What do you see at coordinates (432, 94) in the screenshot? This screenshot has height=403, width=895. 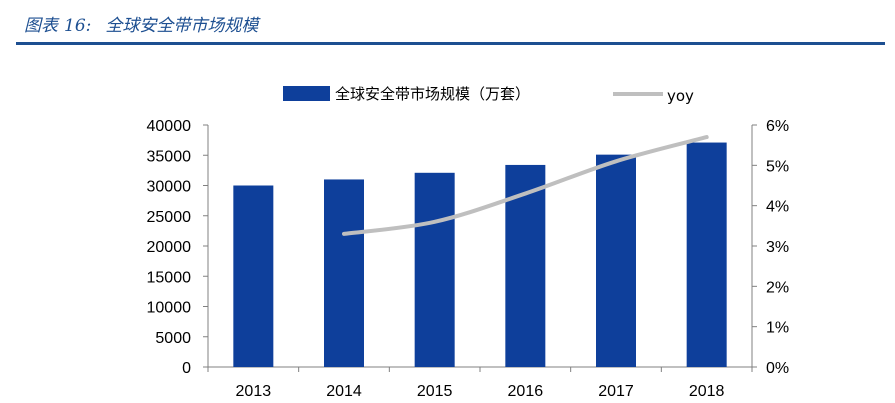 I see `legend-bar-label: 全球安全带市场规模（万套）` at bounding box center [432, 94].